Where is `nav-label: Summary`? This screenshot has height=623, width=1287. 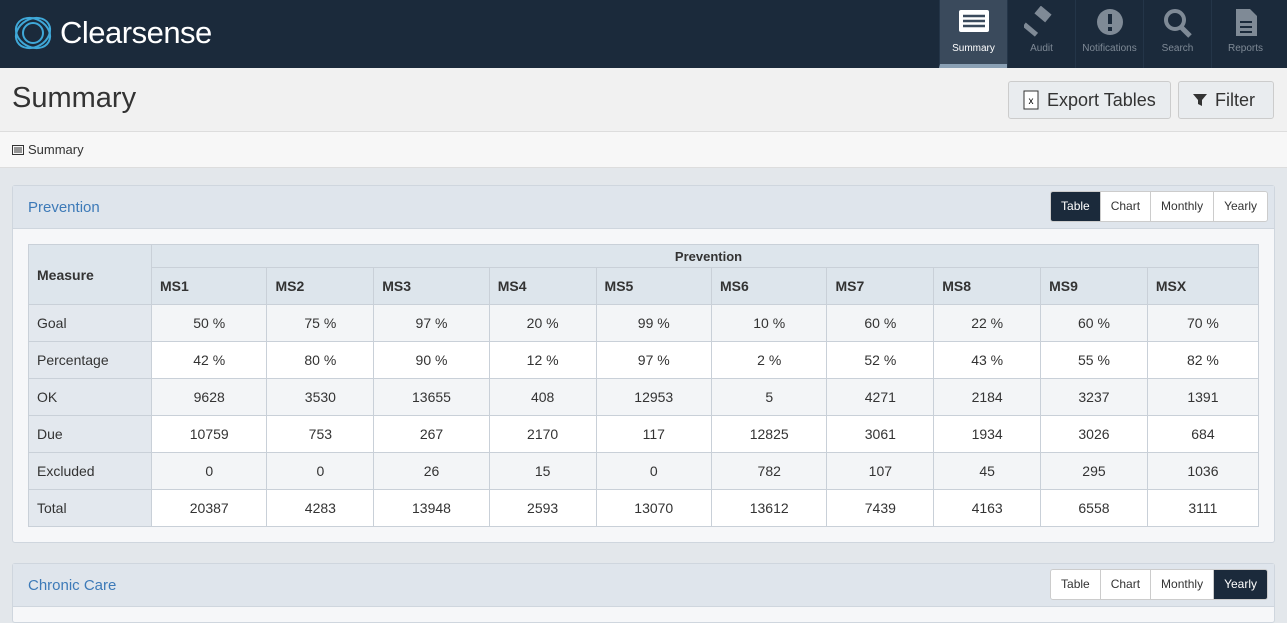 nav-label: Summary is located at coordinates (973, 48).